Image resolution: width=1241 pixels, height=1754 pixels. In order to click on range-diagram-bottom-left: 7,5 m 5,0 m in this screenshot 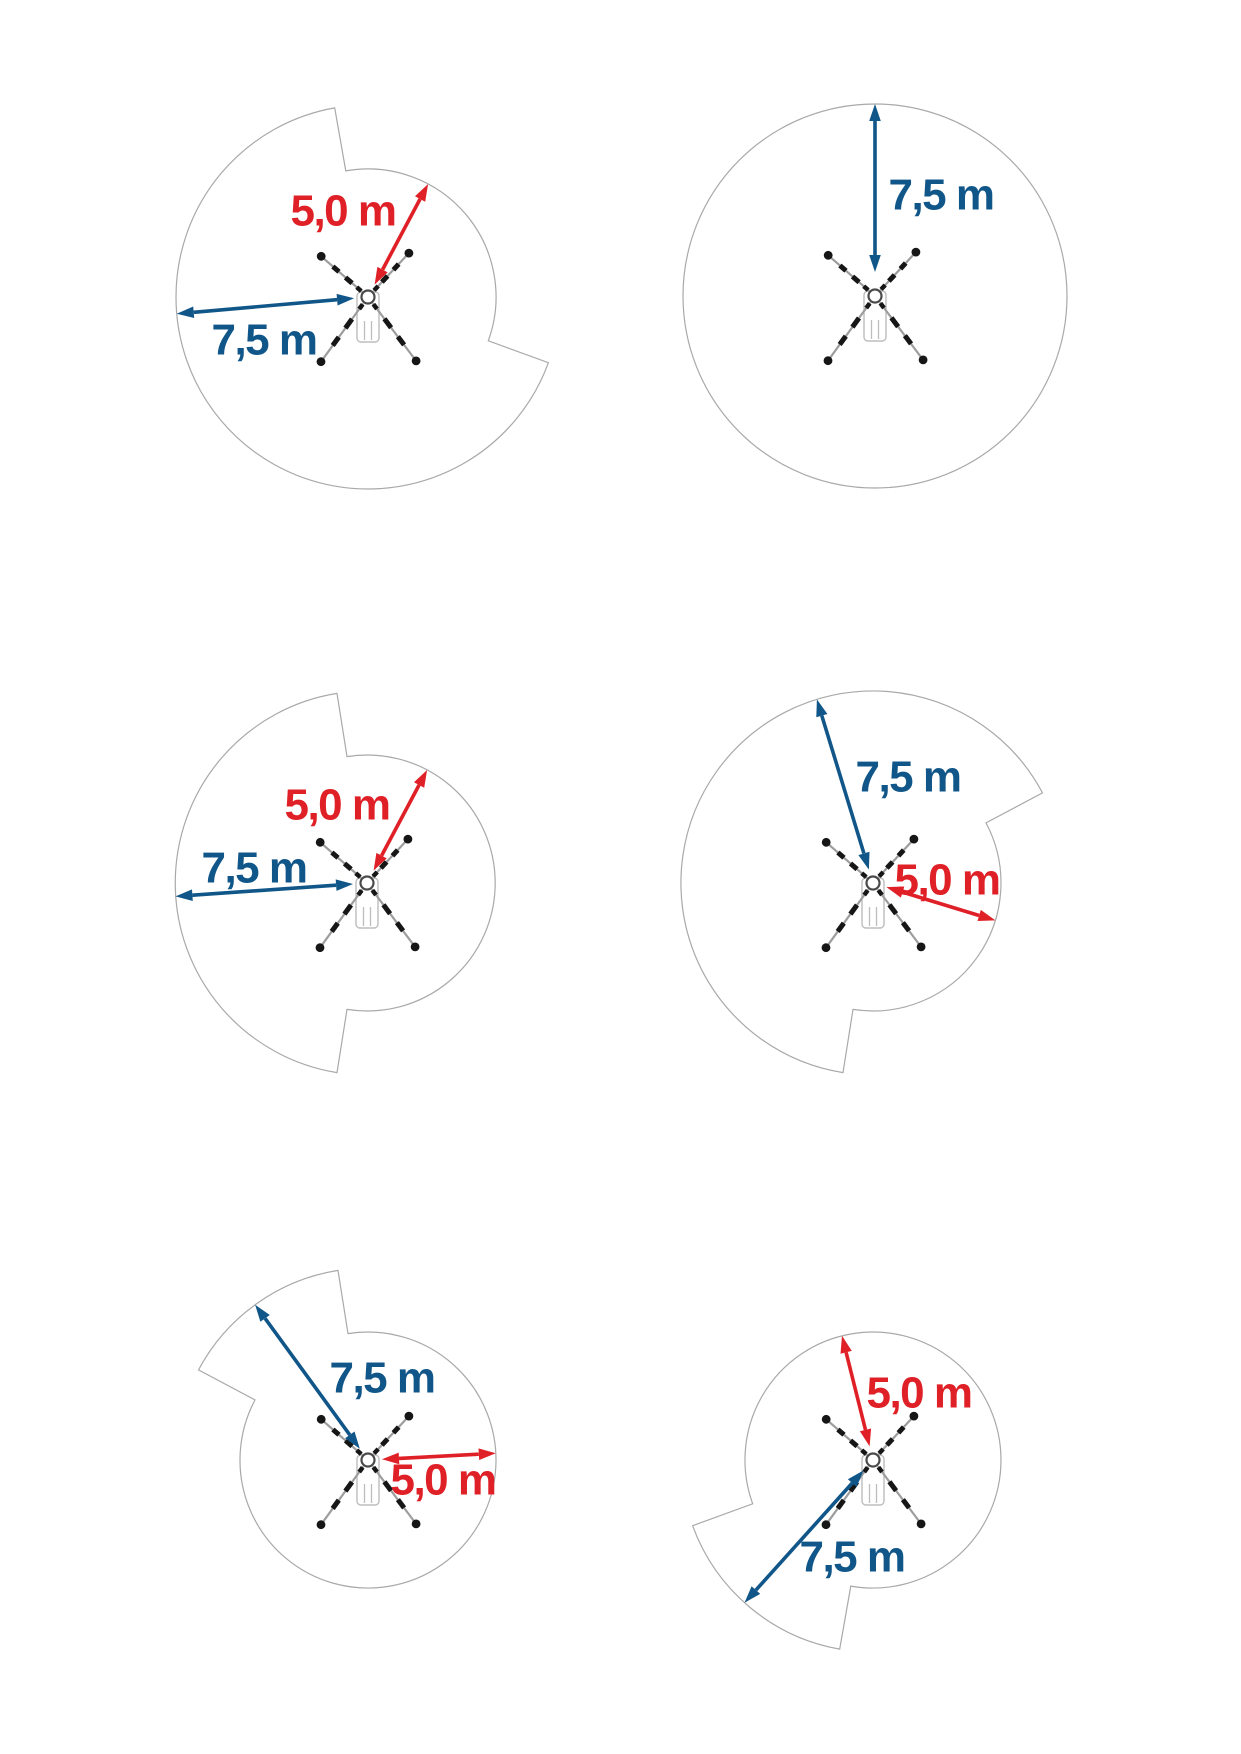, I will do `click(347, 1429)`.